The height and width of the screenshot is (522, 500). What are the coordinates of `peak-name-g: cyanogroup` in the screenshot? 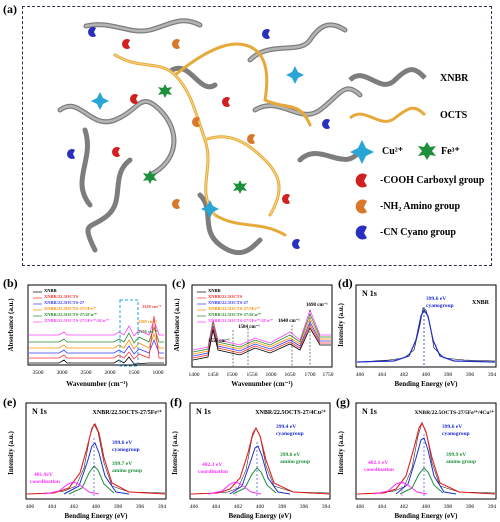 It's located at (456, 434).